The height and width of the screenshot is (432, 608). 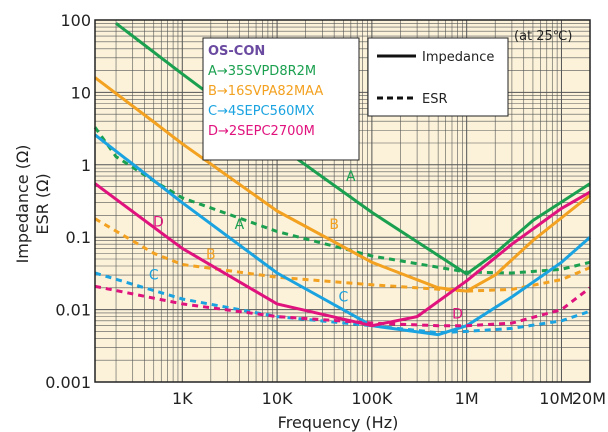 What do you see at coordinates (261, 131) in the screenshot?
I see `series-legend-entry-d: D→2SEPC2700M` at bounding box center [261, 131].